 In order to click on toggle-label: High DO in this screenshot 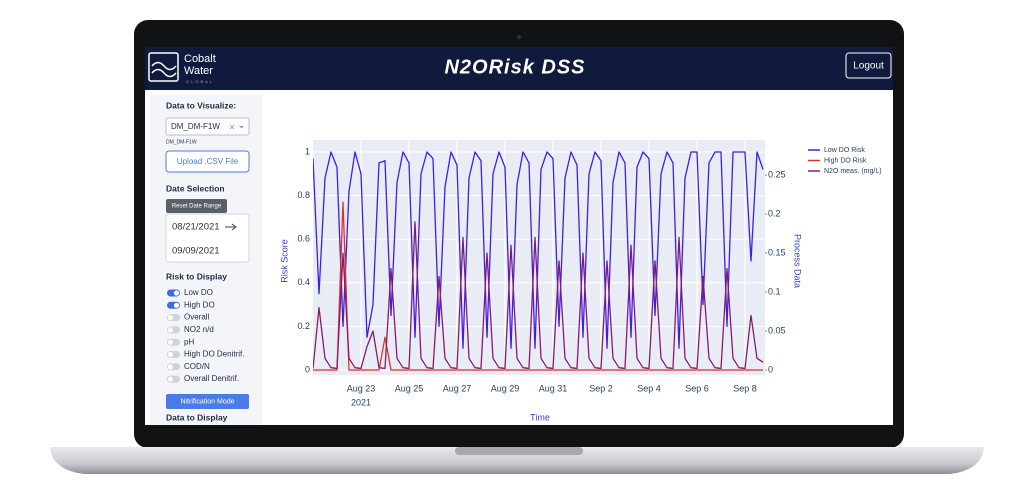, I will do `click(199, 304)`.